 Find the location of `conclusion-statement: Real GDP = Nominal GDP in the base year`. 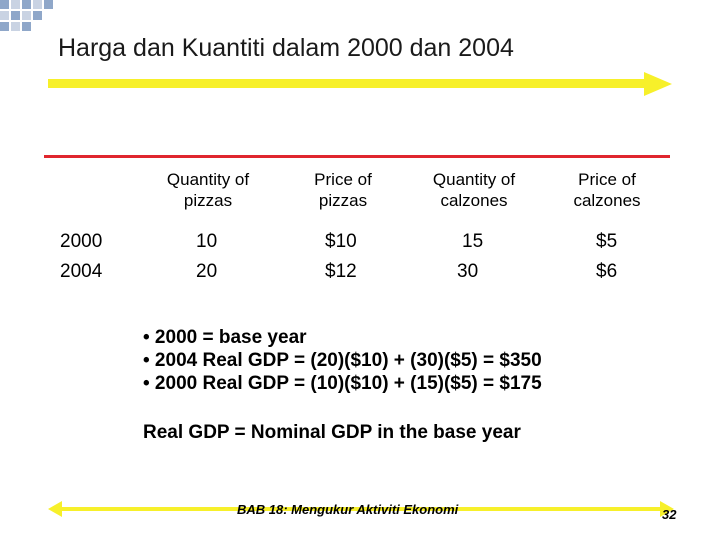

conclusion-statement: Real GDP = Nominal GDP in the base year is located at coordinates (332, 432).